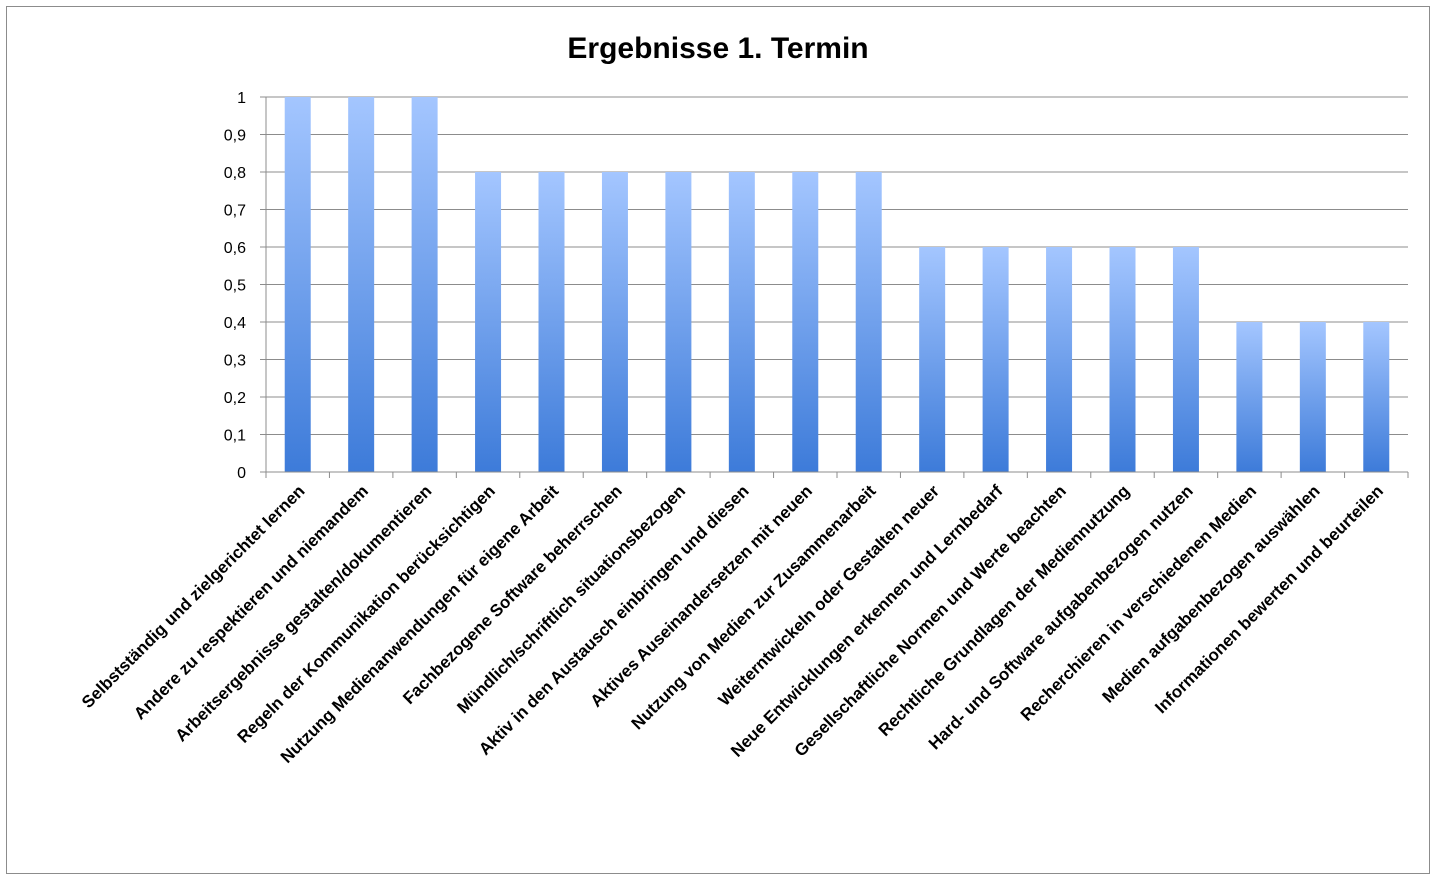  What do you see at coordinates (235, 248) in the screenshot?
I see `y-tick-label: 0,6` at bounding box center [235, 248].